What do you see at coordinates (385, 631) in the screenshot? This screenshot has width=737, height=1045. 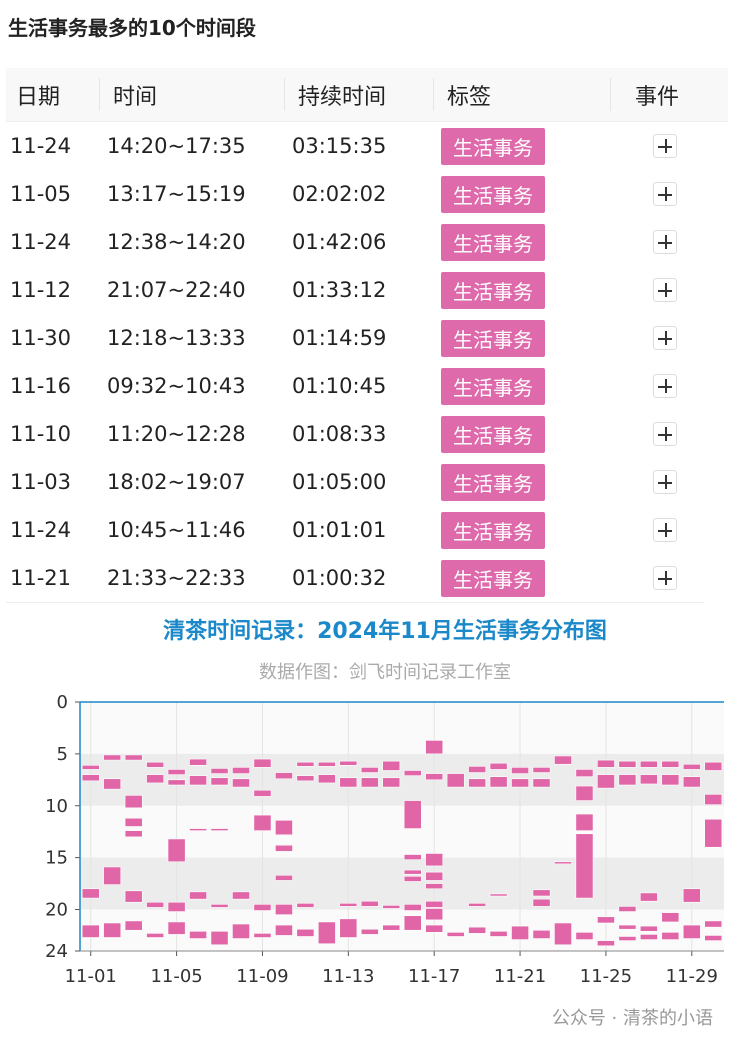 I see `chart-title: 清茶时间记录：2024年11月生活事务分布图` at bounding box center [385, 631].